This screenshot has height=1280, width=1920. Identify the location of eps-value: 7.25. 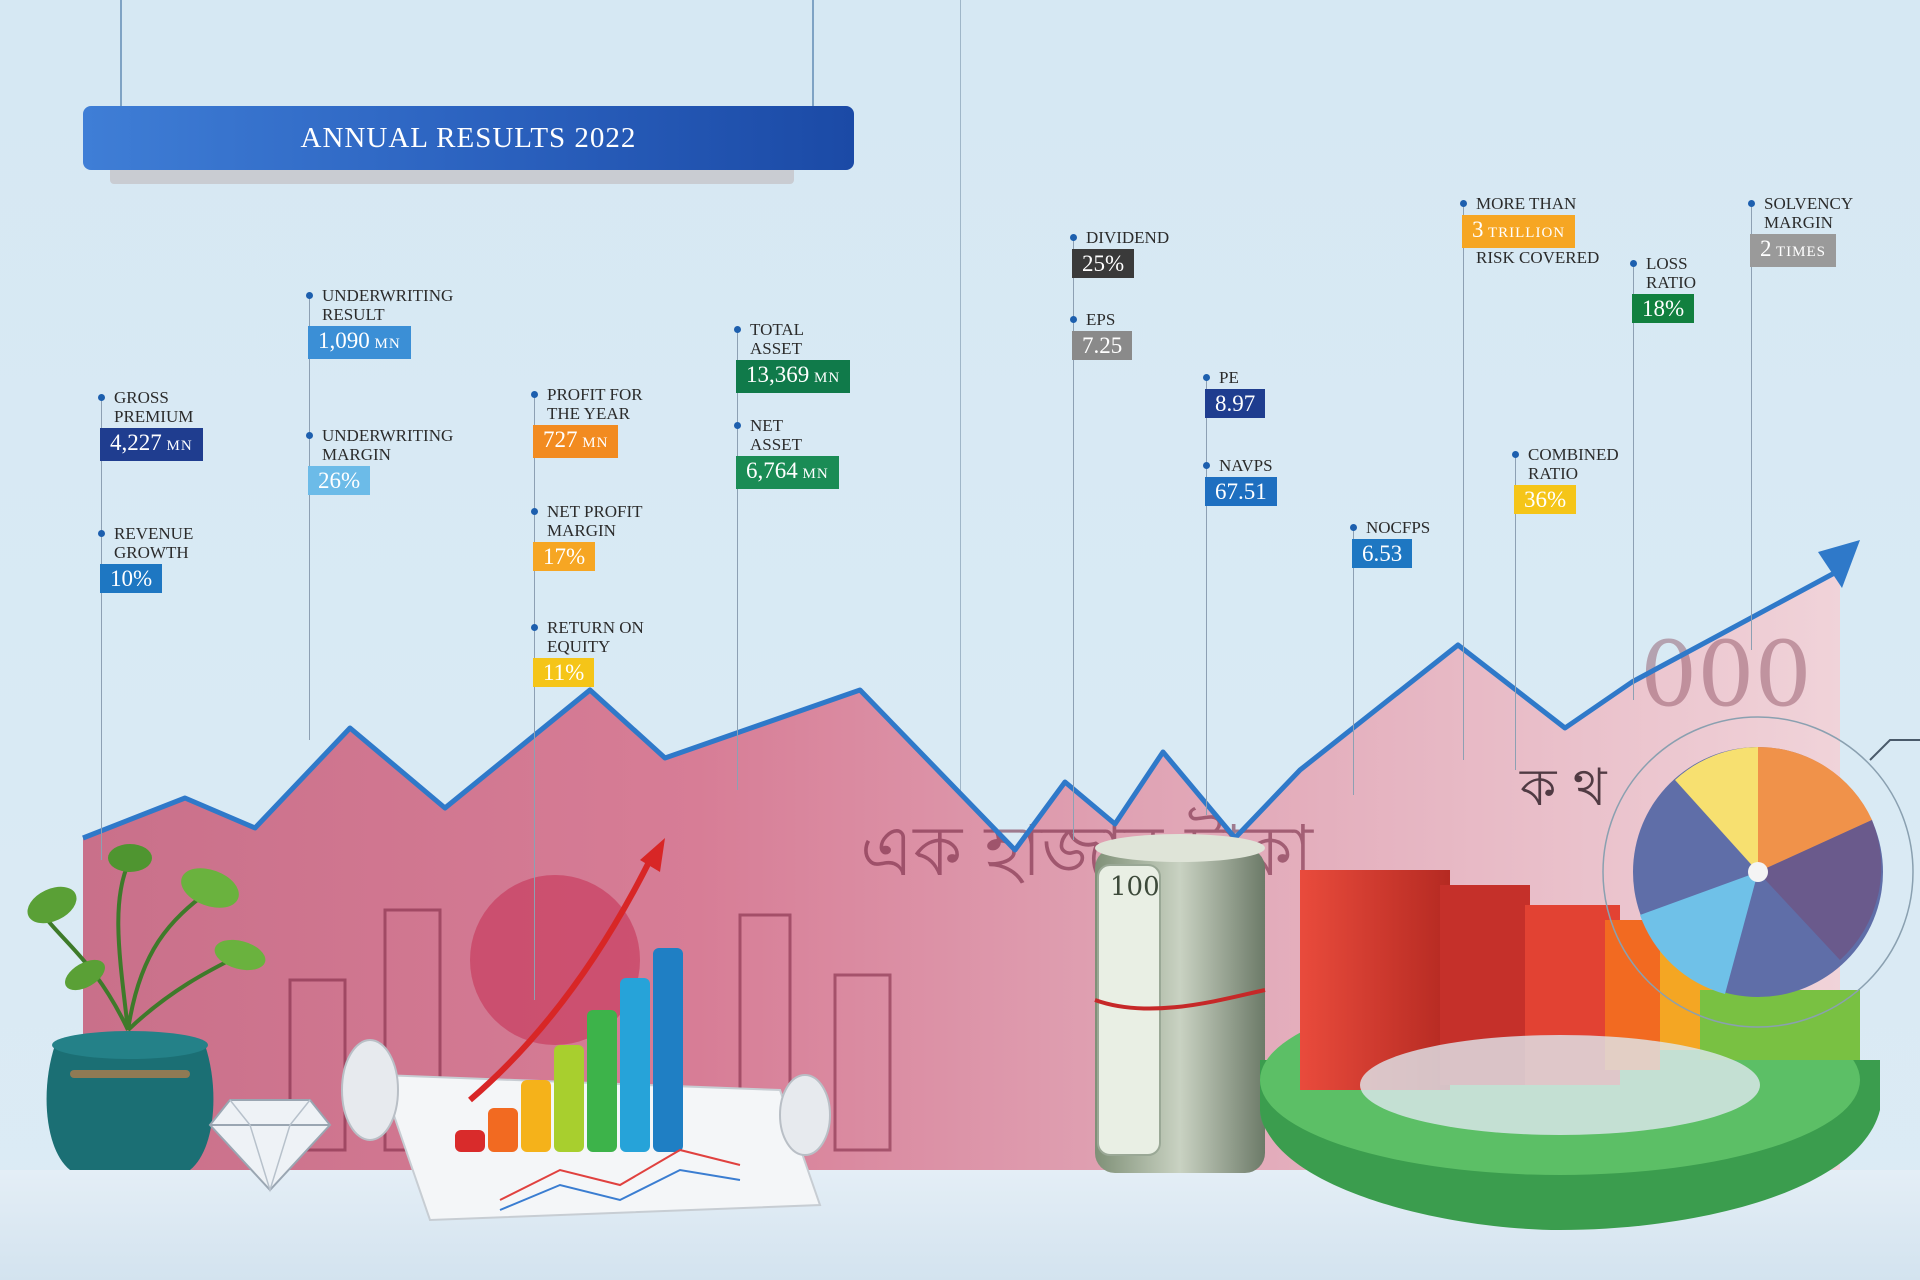
(1102, 345).